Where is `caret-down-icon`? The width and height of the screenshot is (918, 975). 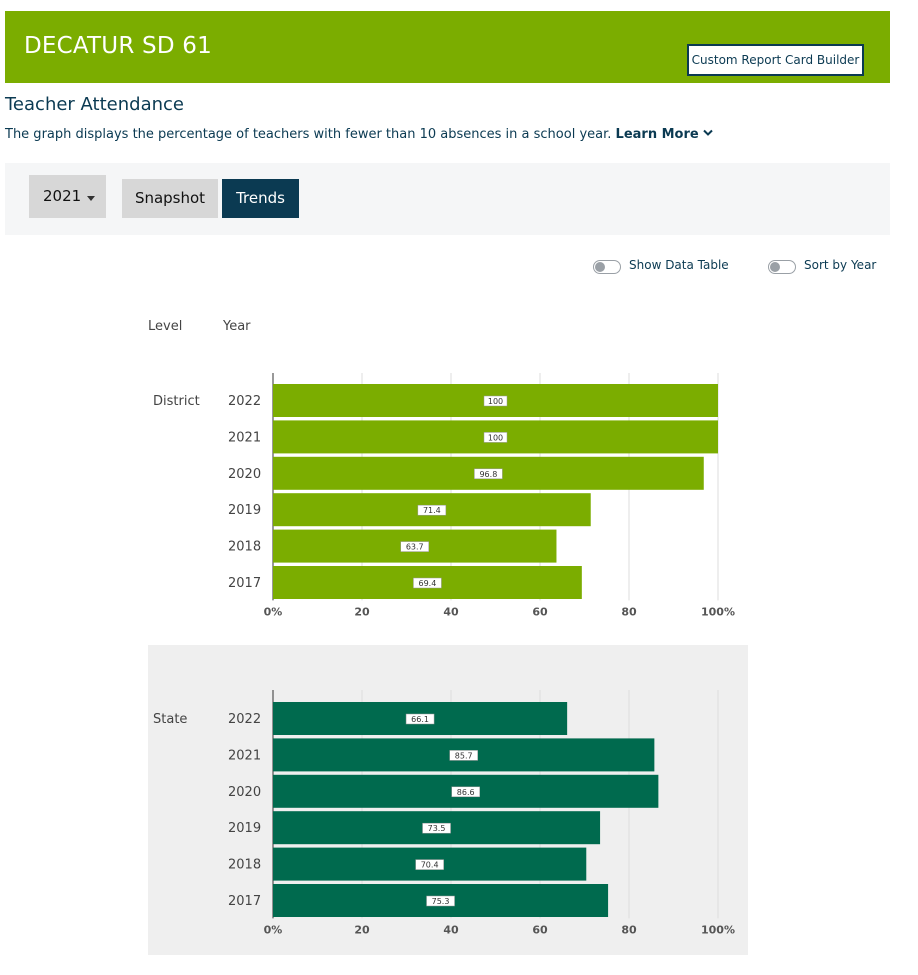 caret-down-icon is located at coordinates (91, 198).